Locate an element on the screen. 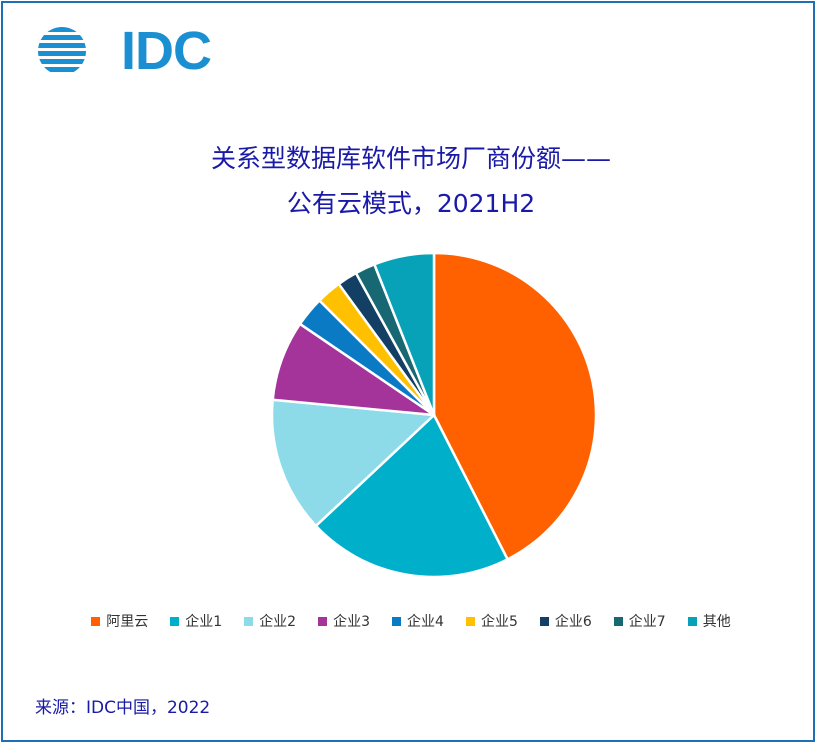 The height and width of the screenshot is (743, 816). legend-item: 企业7 is located at coordinates (639, 621).